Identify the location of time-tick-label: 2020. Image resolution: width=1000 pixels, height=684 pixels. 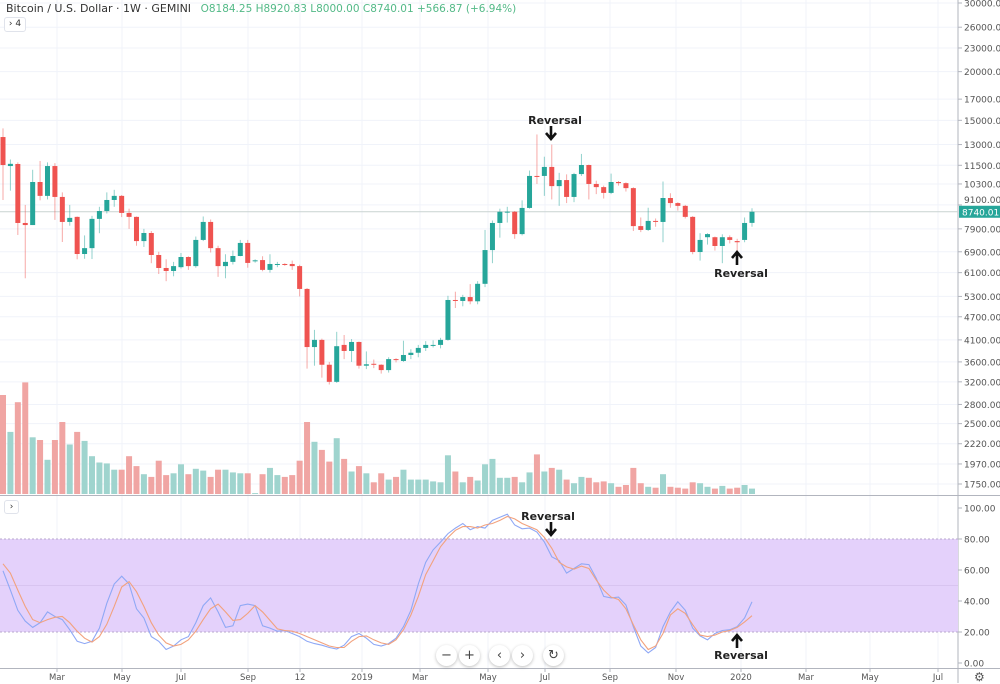
(741, 678).